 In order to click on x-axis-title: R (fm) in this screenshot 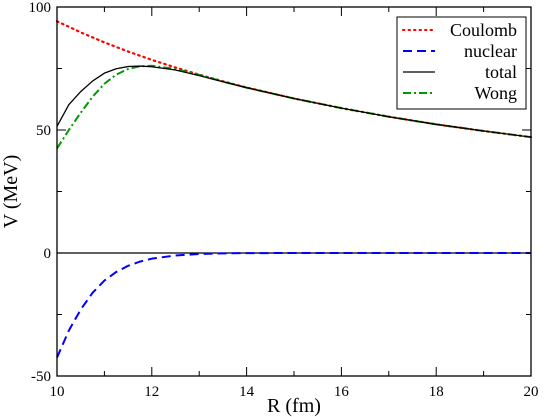, I will do `click(294, 406)`.